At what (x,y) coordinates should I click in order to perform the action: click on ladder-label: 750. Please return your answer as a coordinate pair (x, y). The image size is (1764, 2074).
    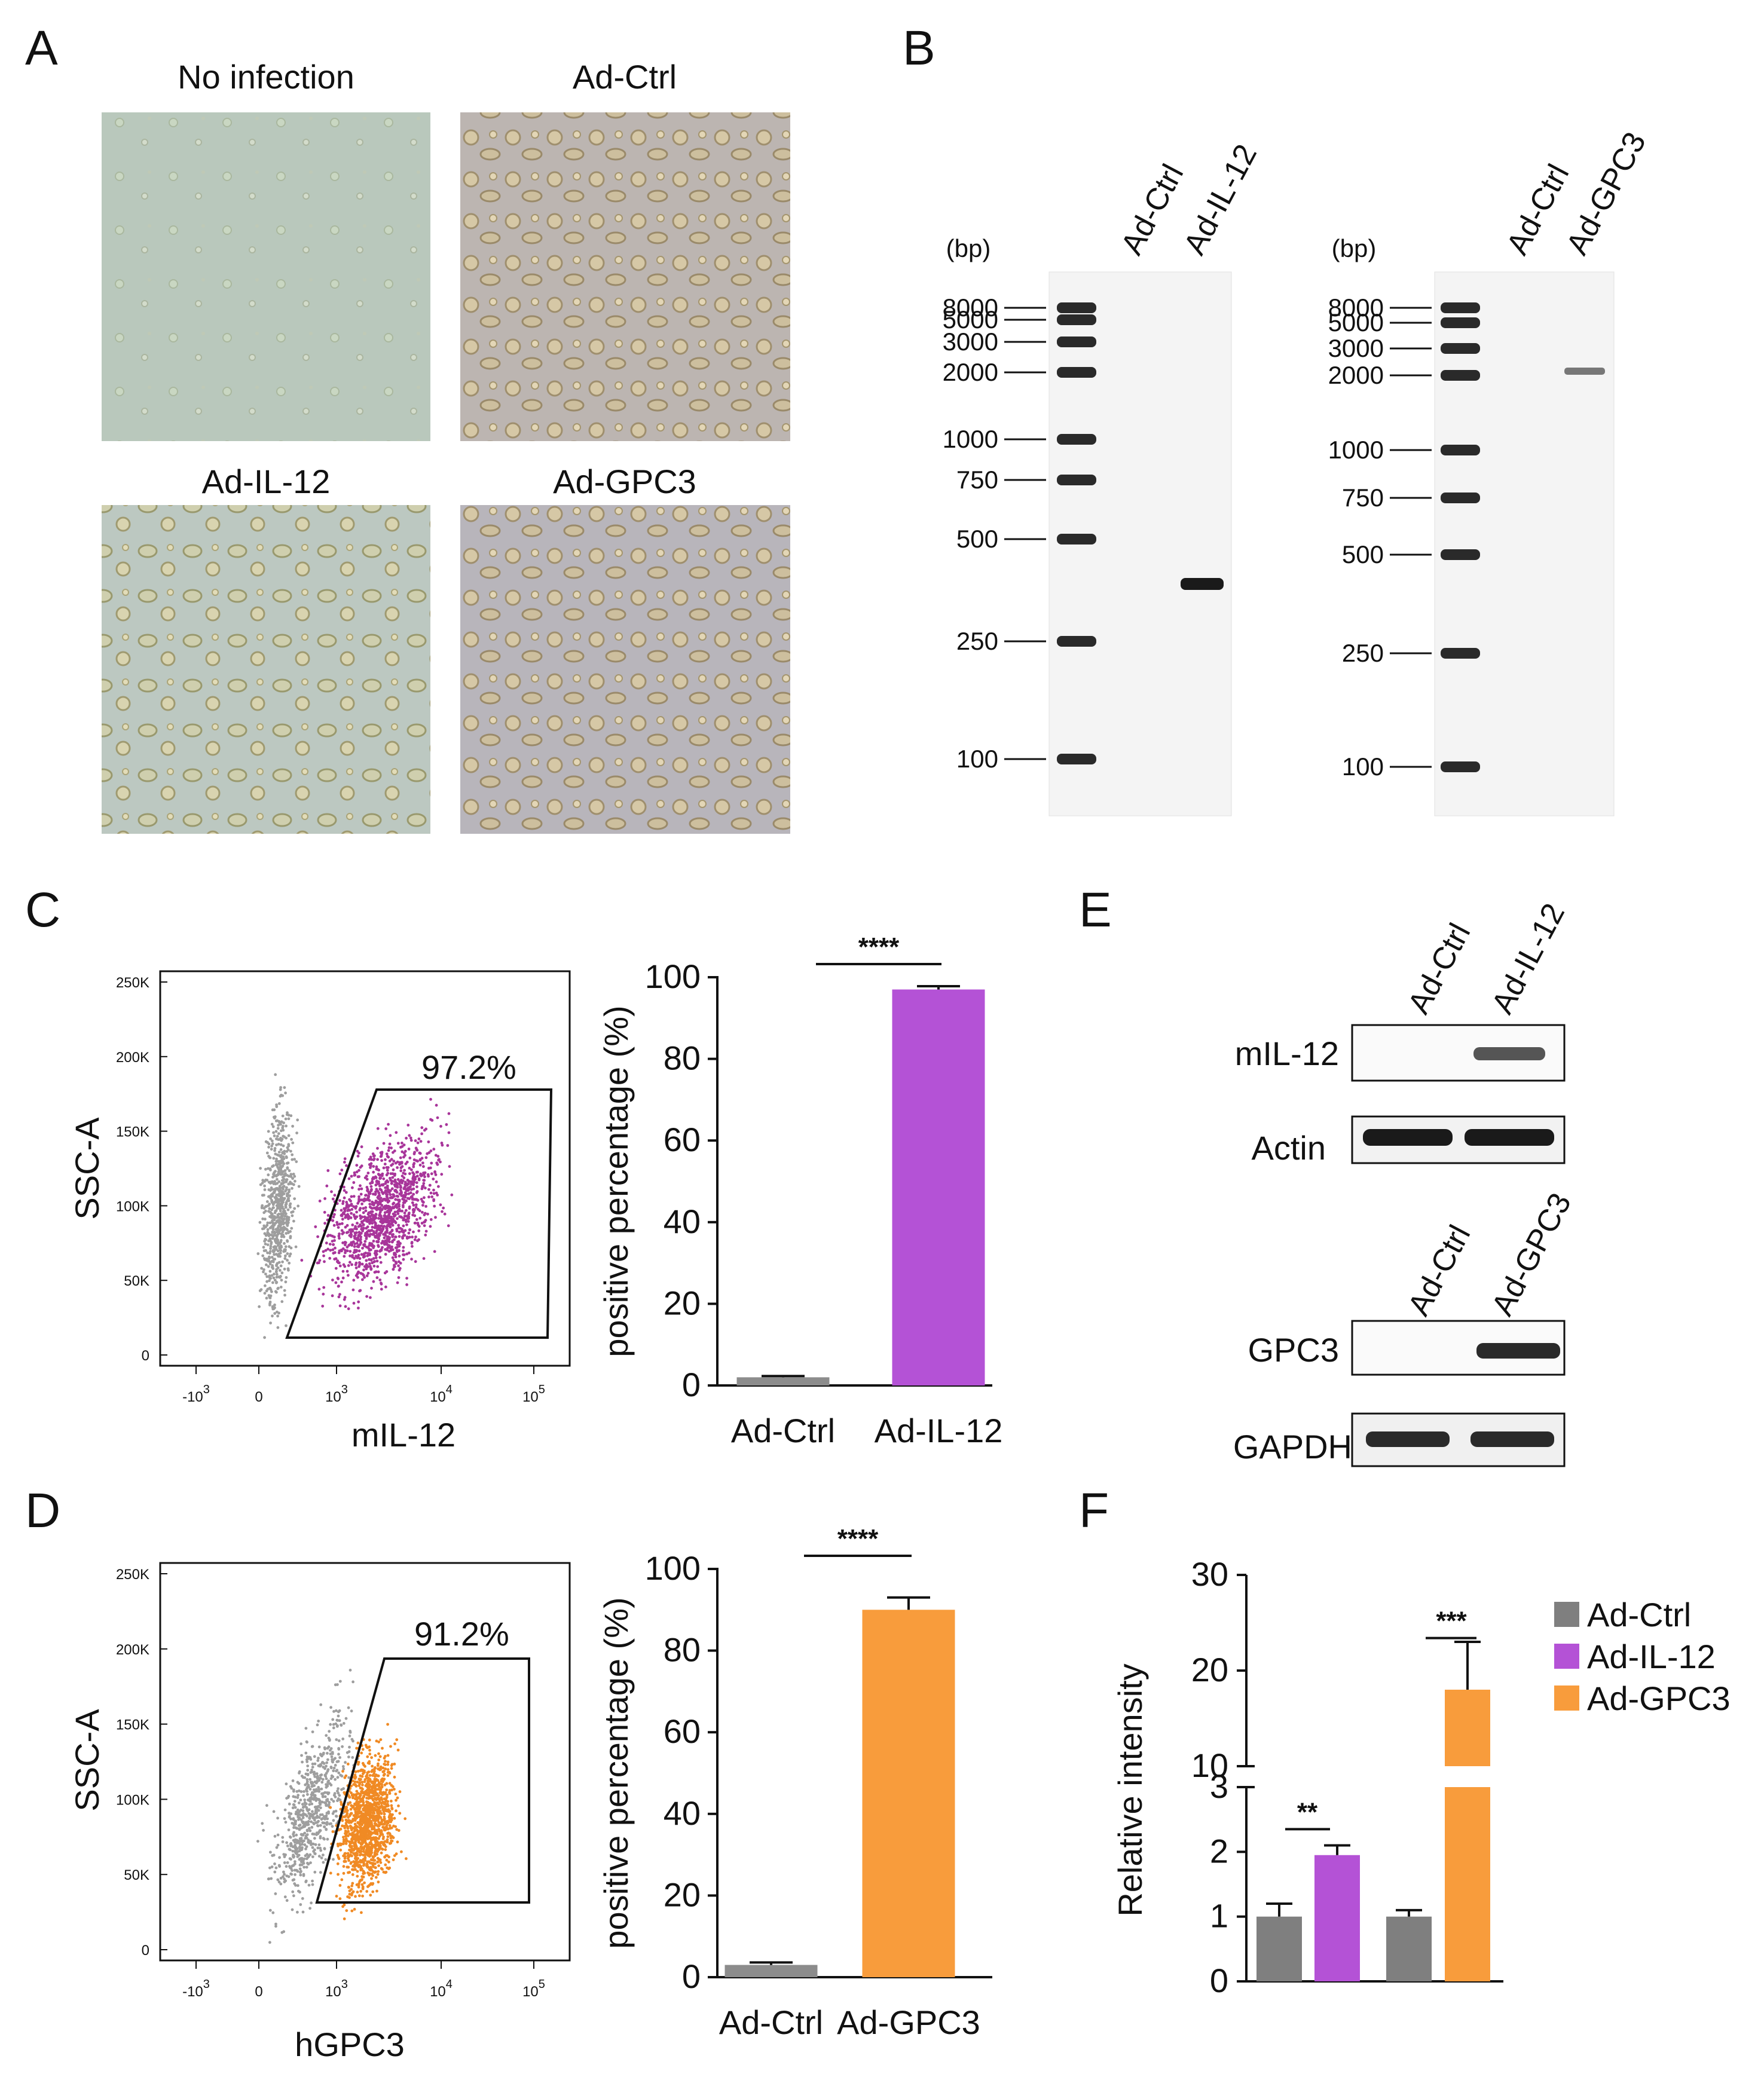
    Looking at the image, I should click on (1363, 498).